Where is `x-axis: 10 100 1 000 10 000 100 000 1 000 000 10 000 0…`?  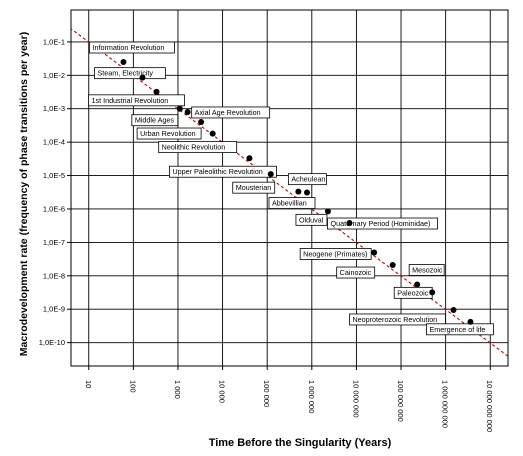
x-axis: 10 100 1 000 10 000 100 000 1 000 000 10 000 0… is located at coordinates (289, 399).